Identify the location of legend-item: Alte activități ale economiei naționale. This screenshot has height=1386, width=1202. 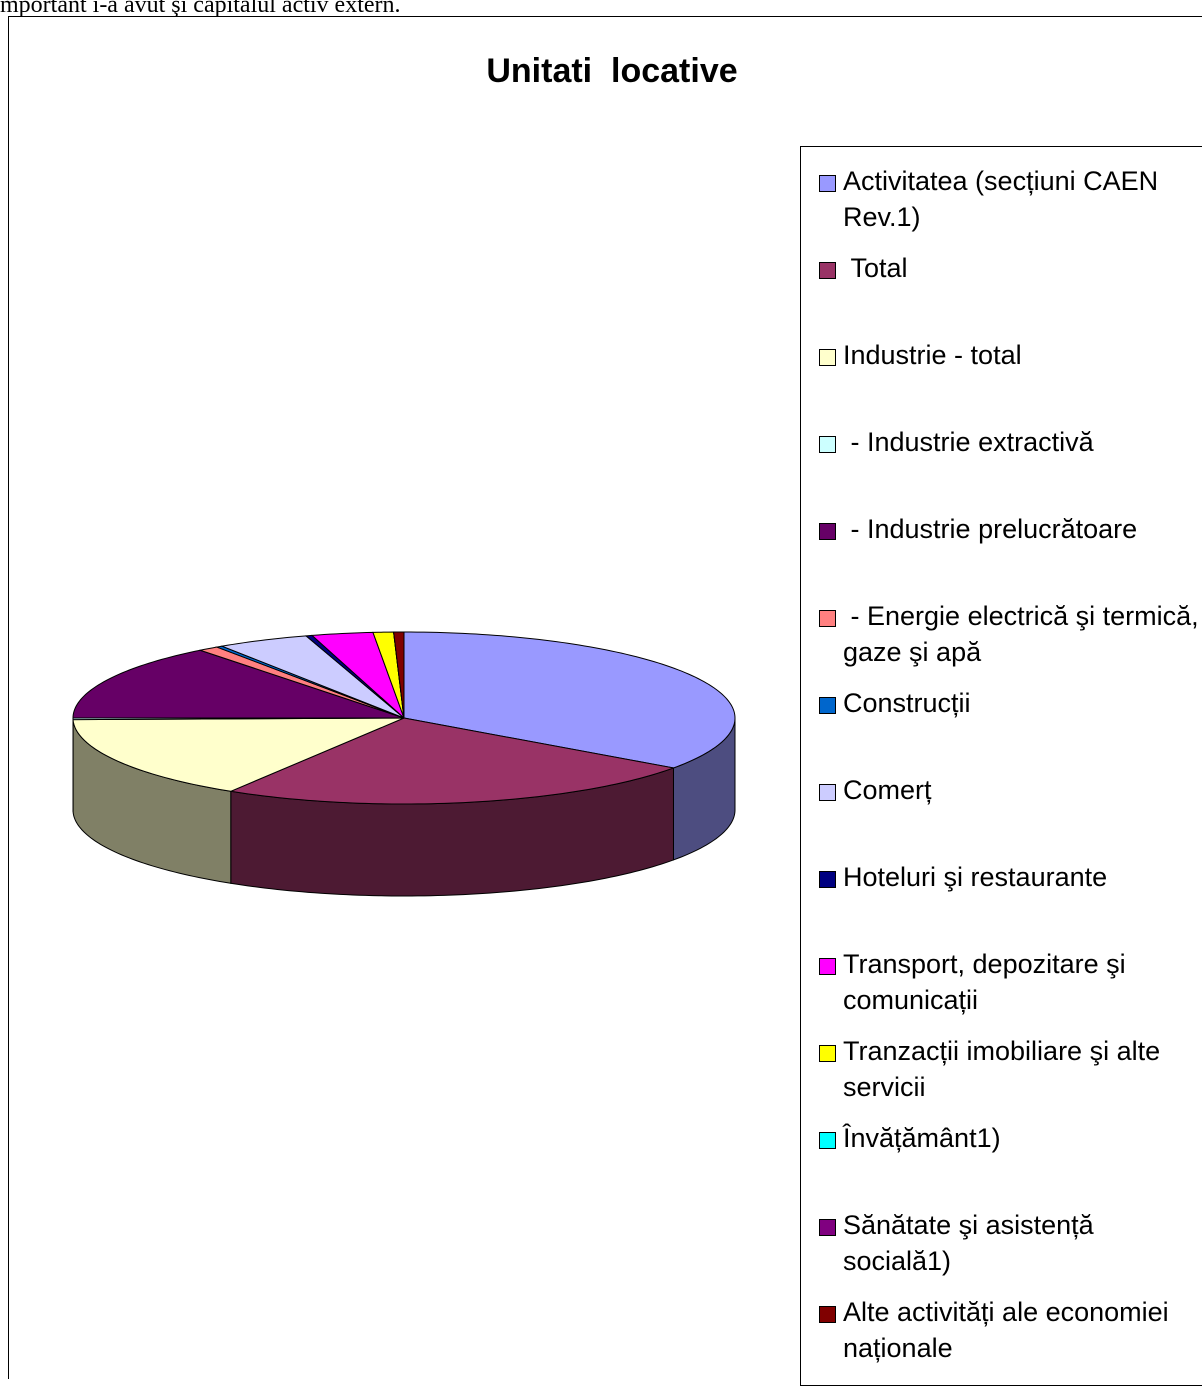
(1008, 1330).